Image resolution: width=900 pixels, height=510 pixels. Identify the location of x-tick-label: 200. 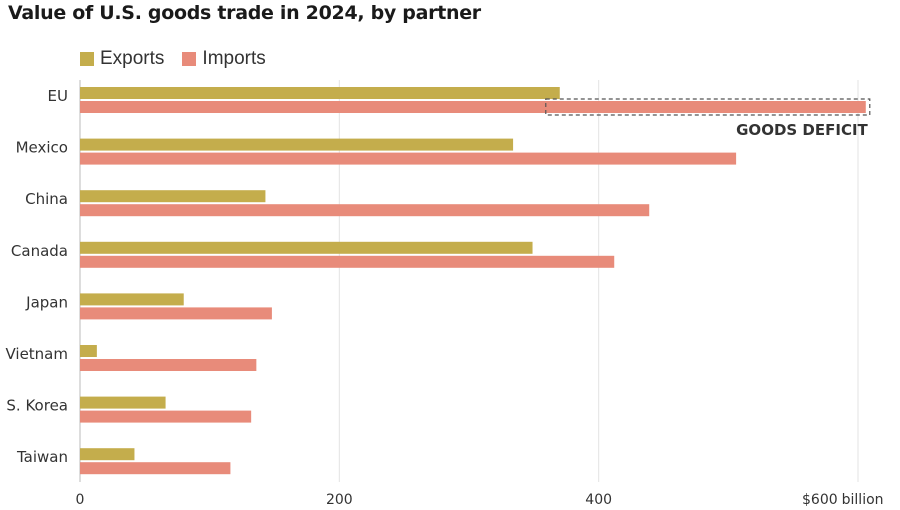
(339, 500).